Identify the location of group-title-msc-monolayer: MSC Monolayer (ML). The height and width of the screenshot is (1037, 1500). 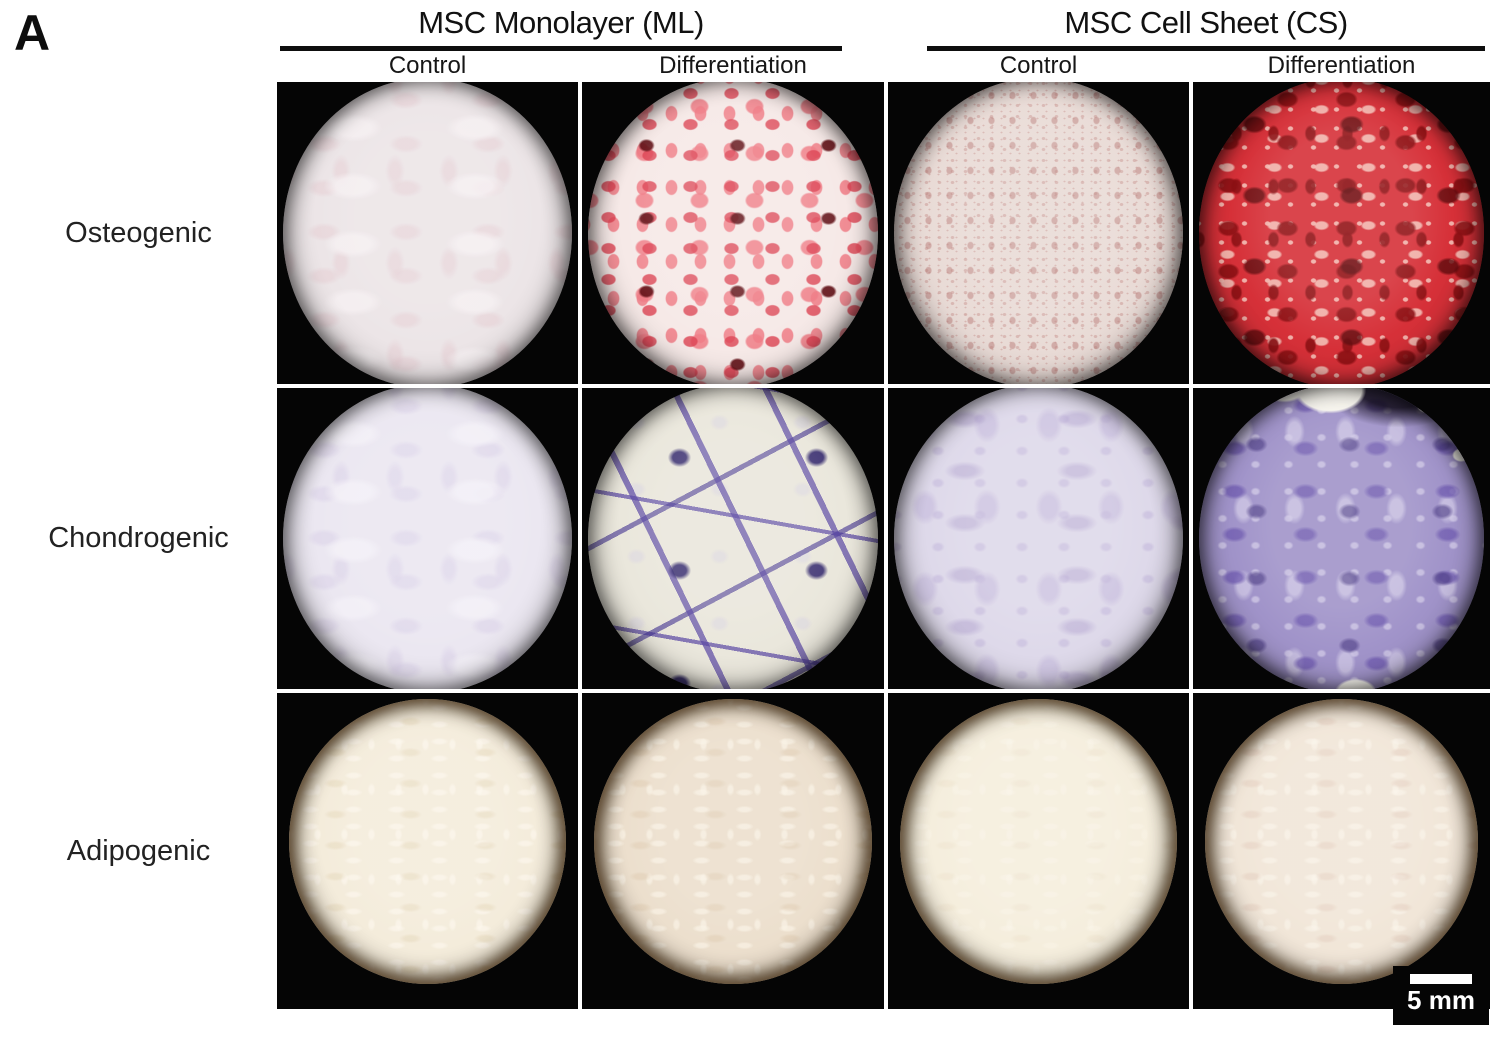
(561, 22).